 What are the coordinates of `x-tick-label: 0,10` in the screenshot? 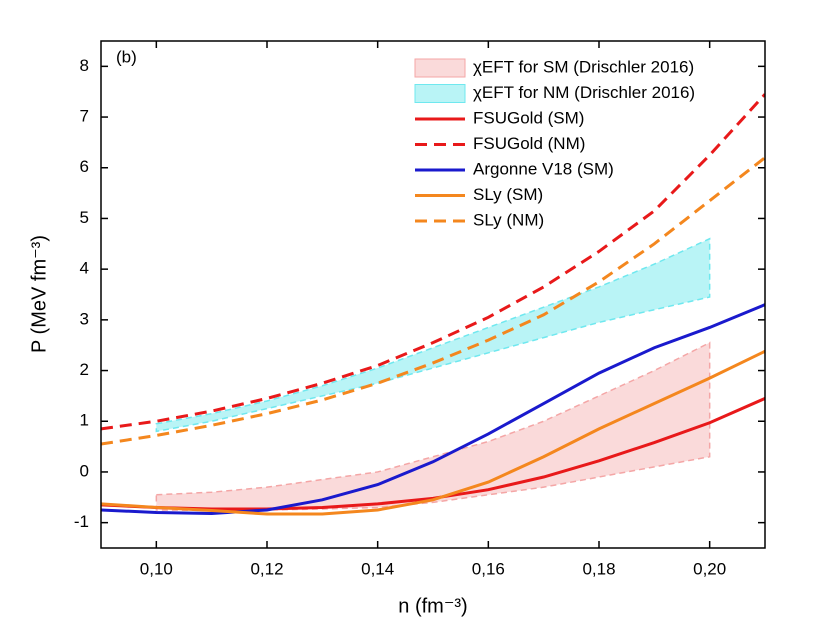 It's located at (156, 568).